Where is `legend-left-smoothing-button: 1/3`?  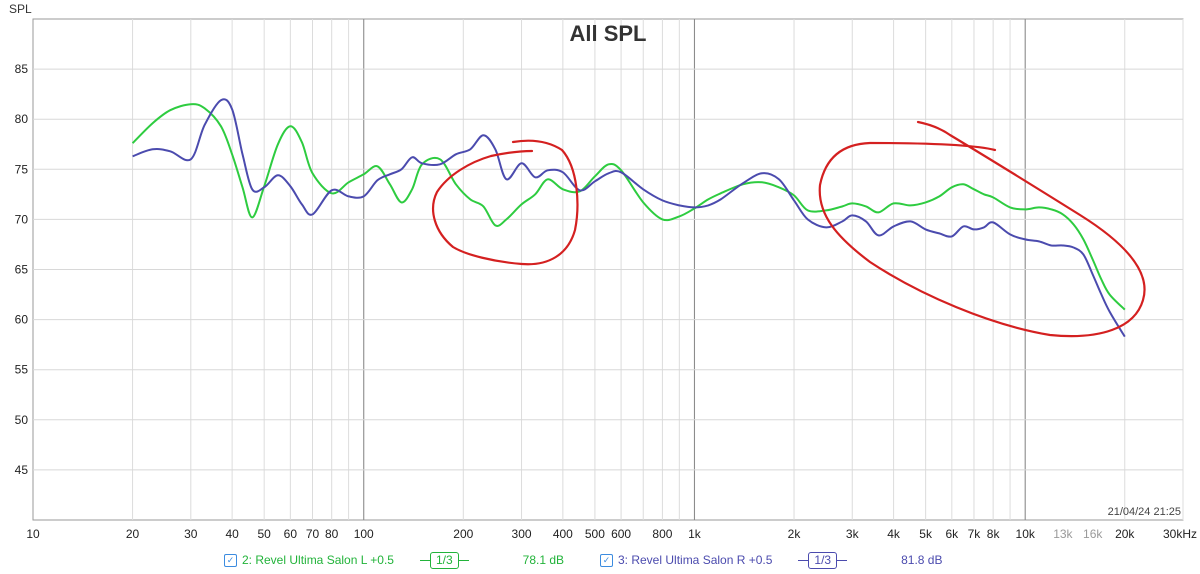 legend-left-smoothing-button: 1/3 is located at coordinates (444, 560).